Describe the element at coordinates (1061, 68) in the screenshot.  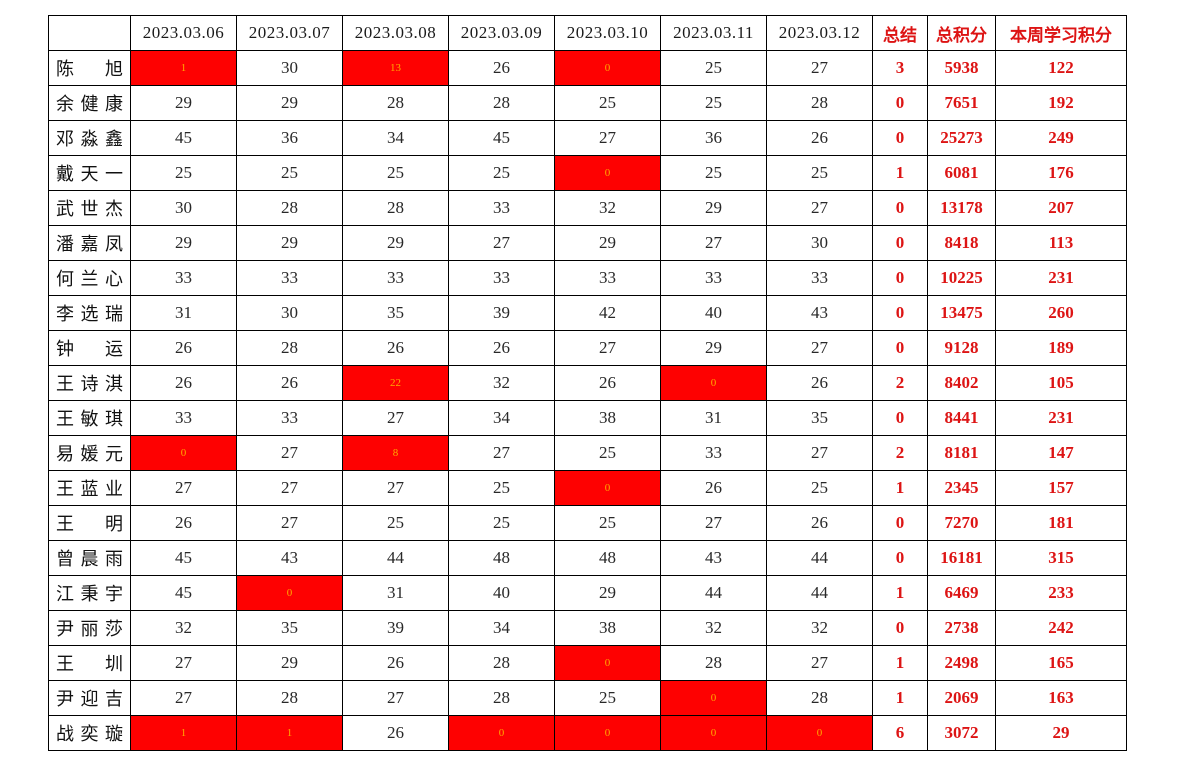
I see `week-points-cell: 122` at that location.